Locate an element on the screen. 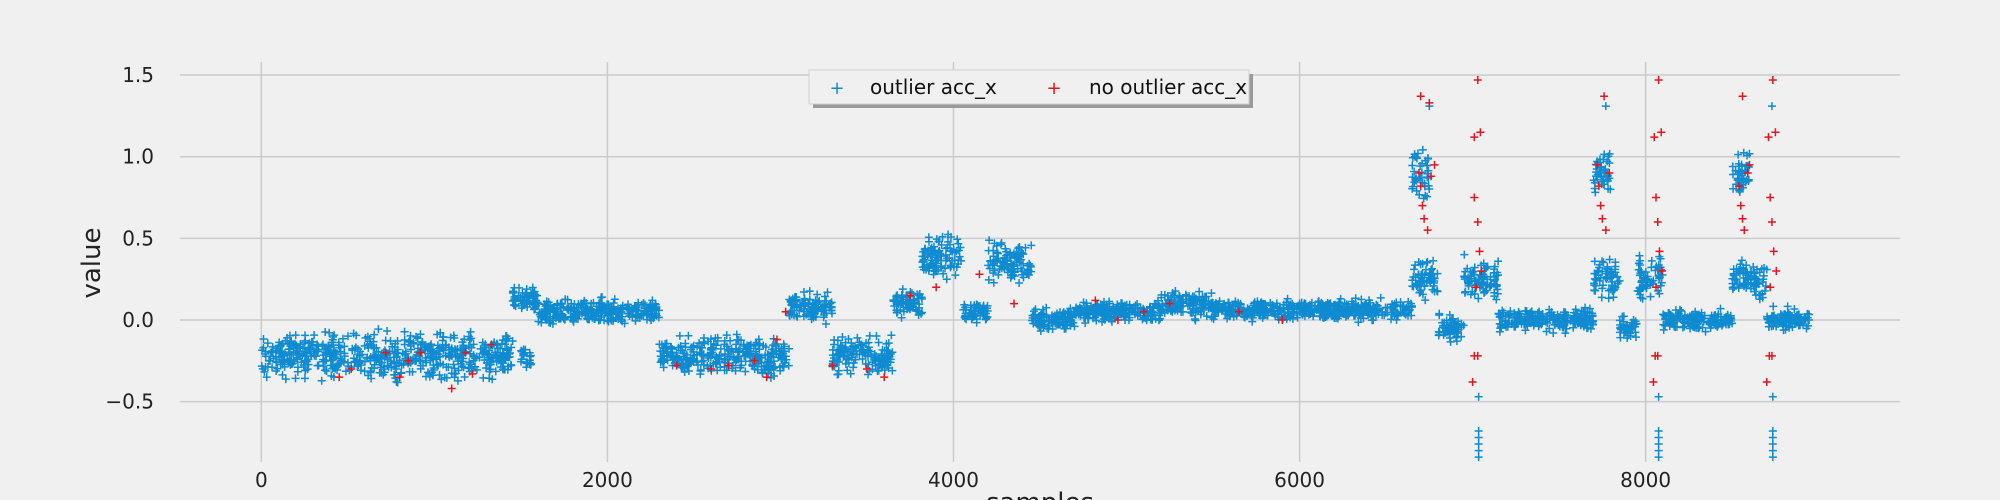 This screenshot has height=500, width=2000. x-tick-label: 0 is located at coordinates (261, 480).